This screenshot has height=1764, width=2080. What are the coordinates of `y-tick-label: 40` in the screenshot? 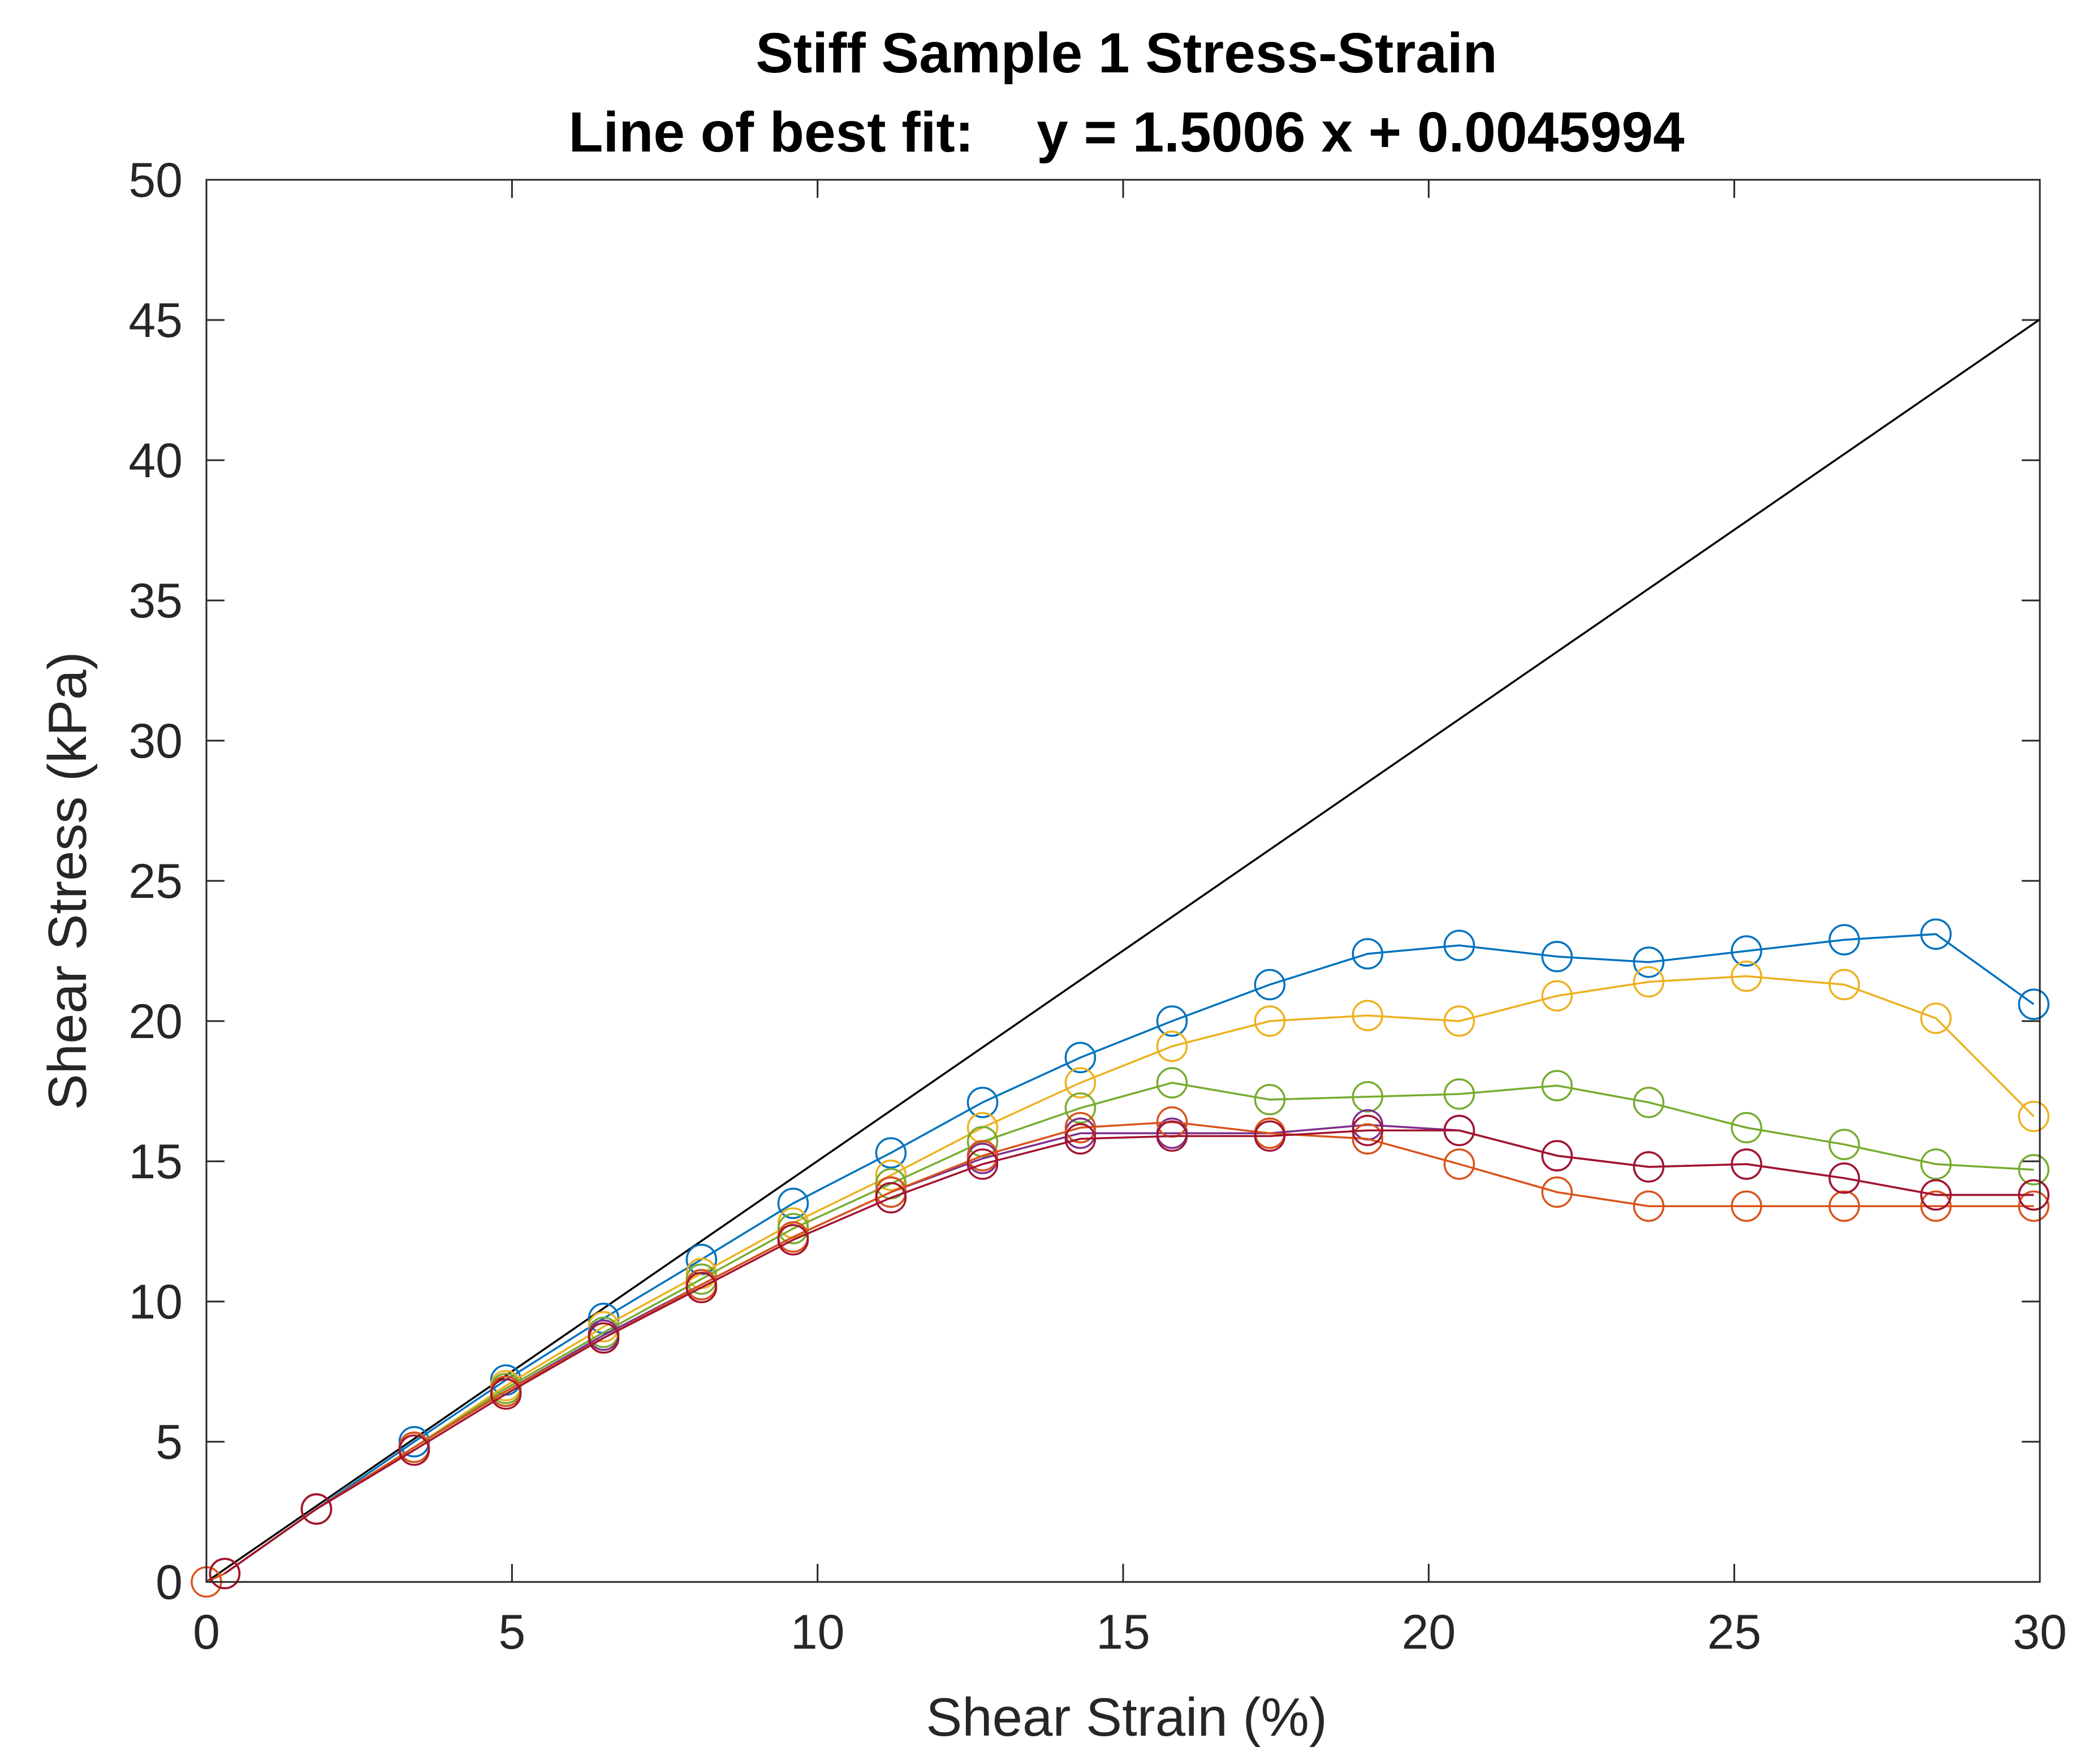 It's located at (155, 461).